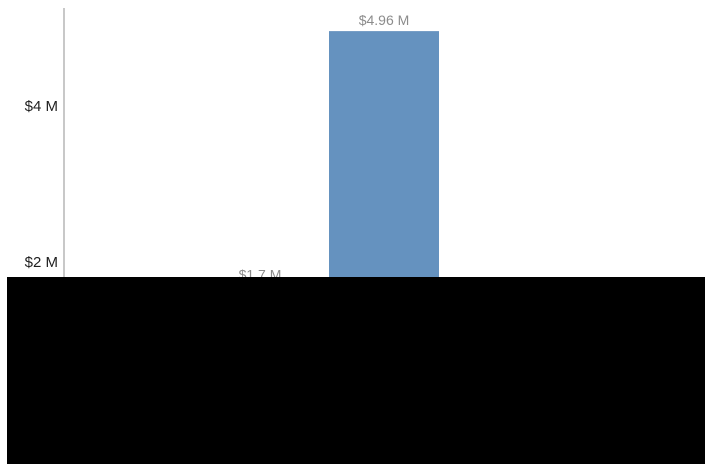 The width and height of the screenshot is (705, 464). Describe the element at coordinates (41, 106) in the screenshot. I see `y-tick-label: $4 M` at that location.